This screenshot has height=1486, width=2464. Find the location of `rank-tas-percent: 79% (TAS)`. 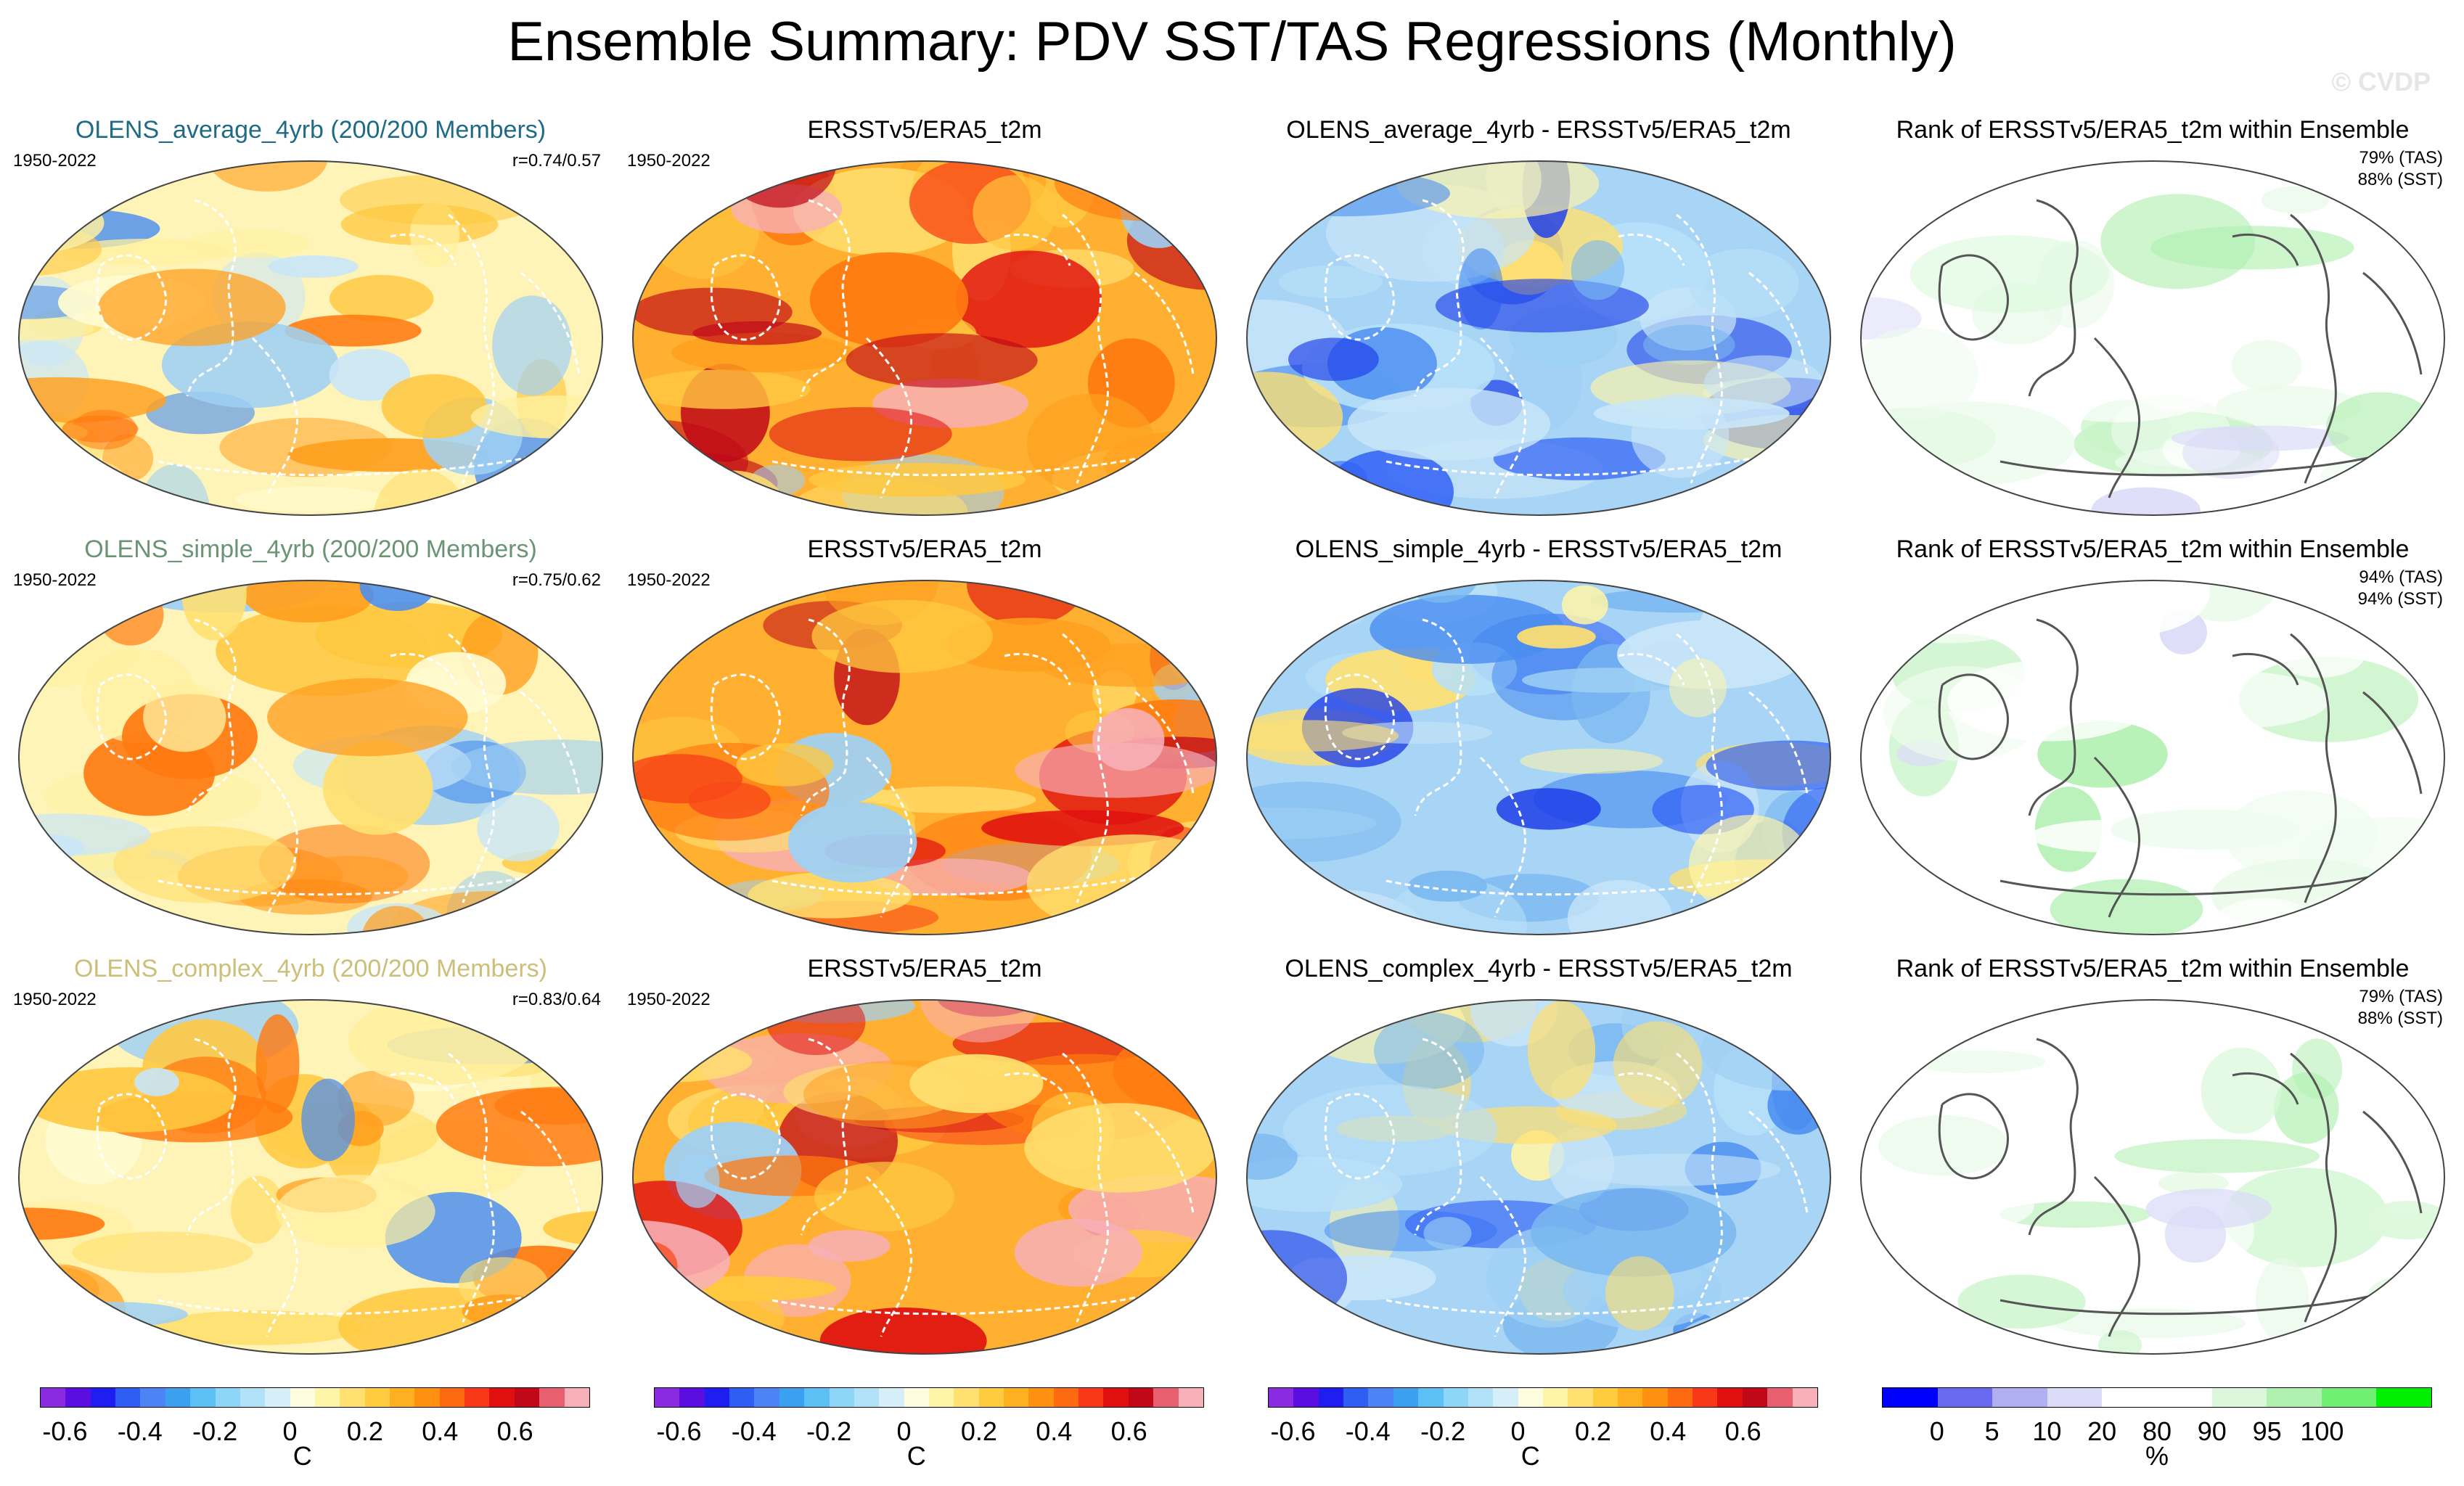

rank-tas-percent: 79% (TAS) is located at coordinates (2401, 996).